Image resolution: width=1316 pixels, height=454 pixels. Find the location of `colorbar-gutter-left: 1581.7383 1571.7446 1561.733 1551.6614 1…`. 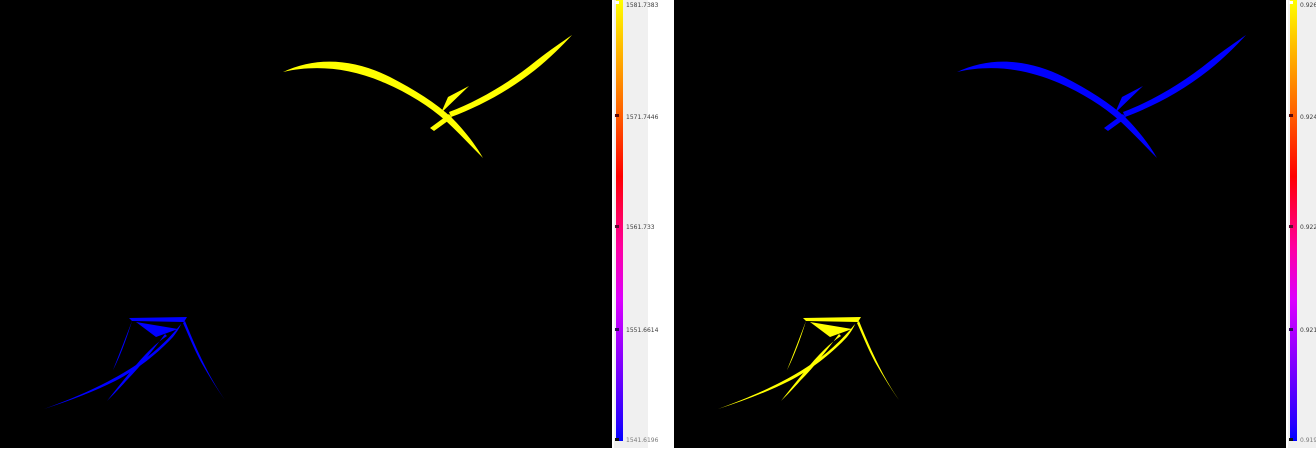

colorbar-gutter-left: 1581.7383 1571.7446 1561.733 1551.6614 1… is located at coordinates (635, 224).